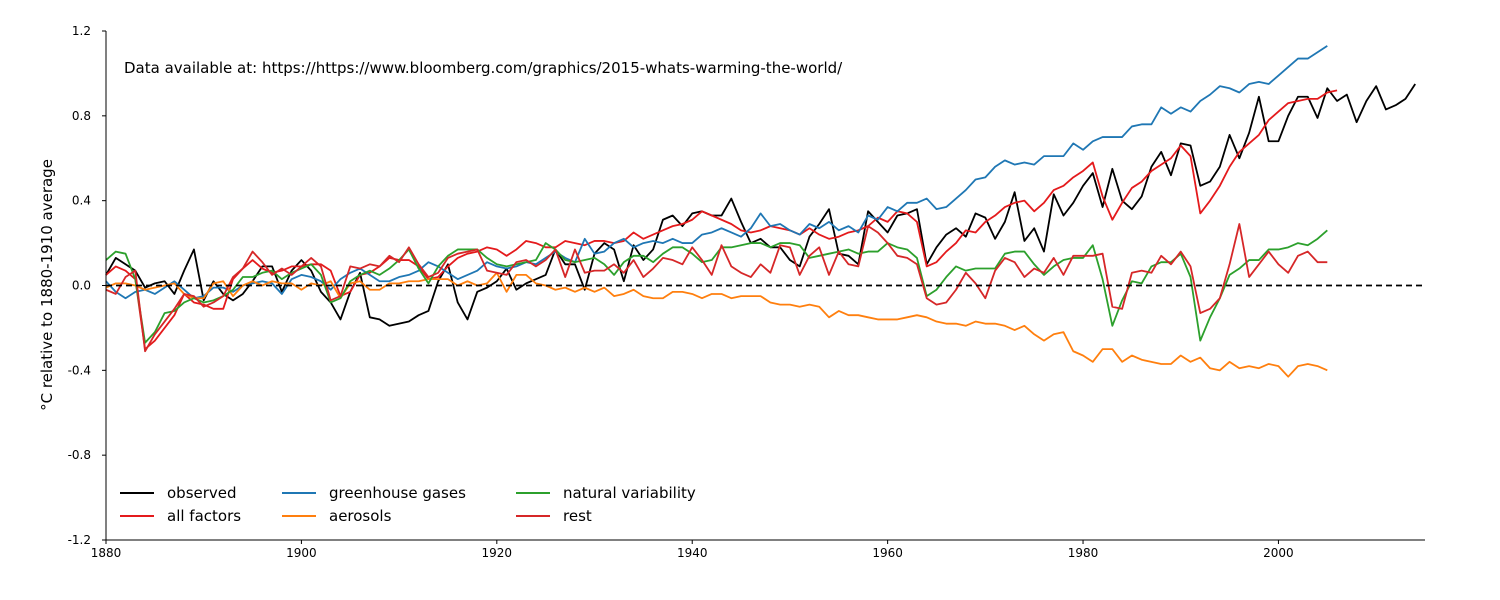 This screenshot has height=600, width=1500. What do you see at coordinates (81, 286) in the screenshot?
I see `y-tick-label: 0.0` at bounding box center [81, 286].